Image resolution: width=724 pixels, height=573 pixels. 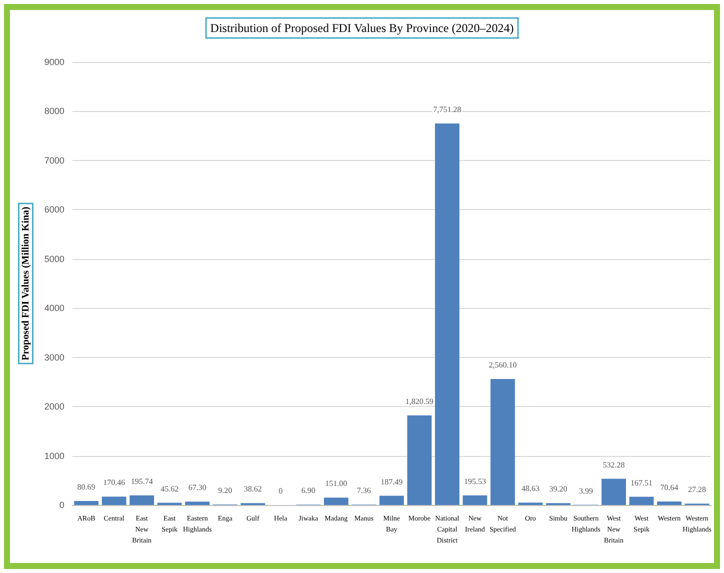 I want to click on data-label: 7.36, so click(x=363, y=491).